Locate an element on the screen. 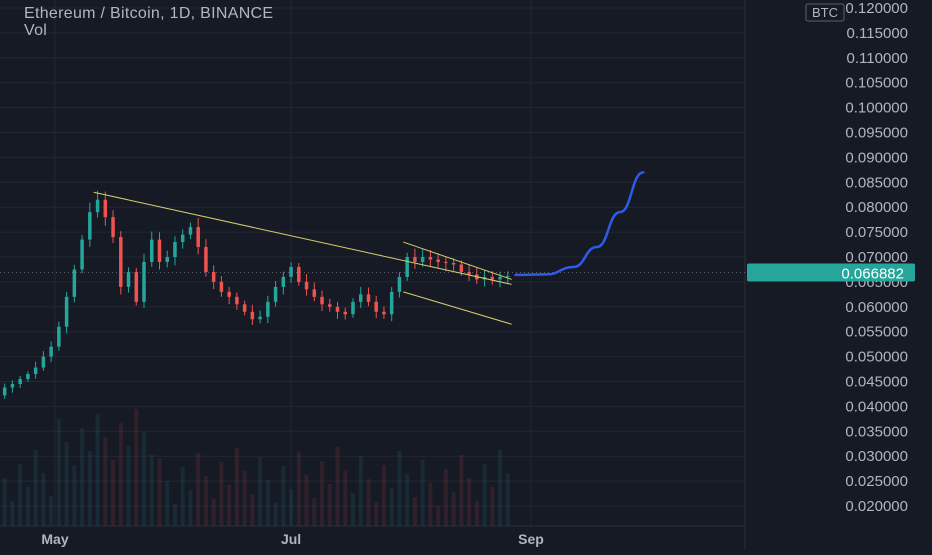 The image size is (932, 555). y-tick-label: 0.100000 is located at coordinates (876, 108).